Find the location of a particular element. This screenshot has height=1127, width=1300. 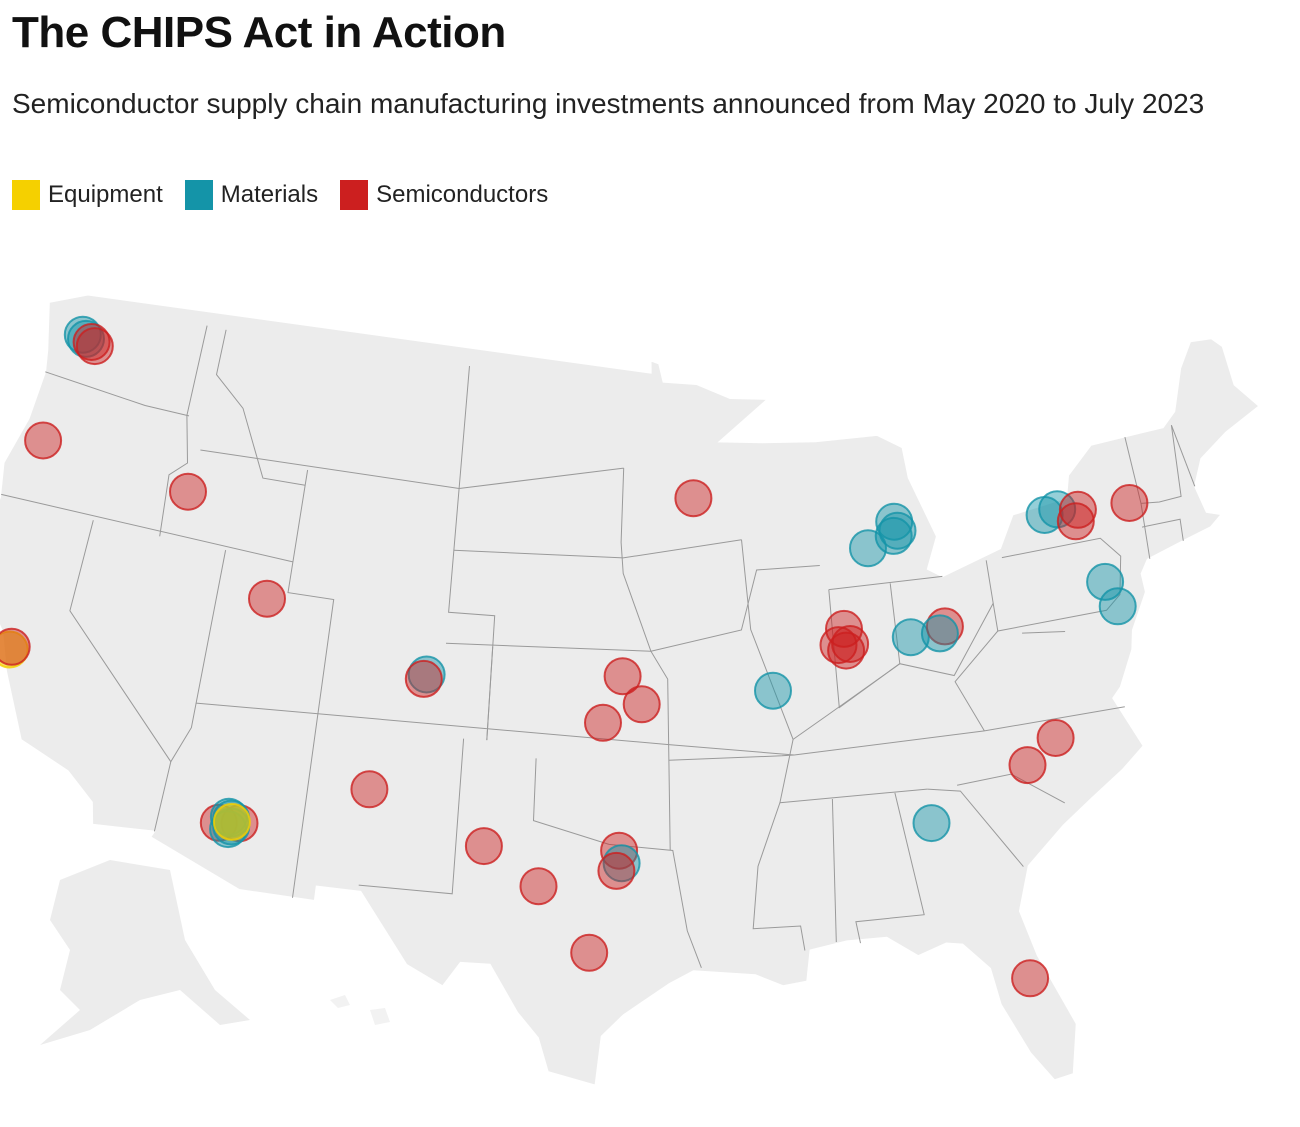

legend-label: Materials is located at coordinates (269, 194).